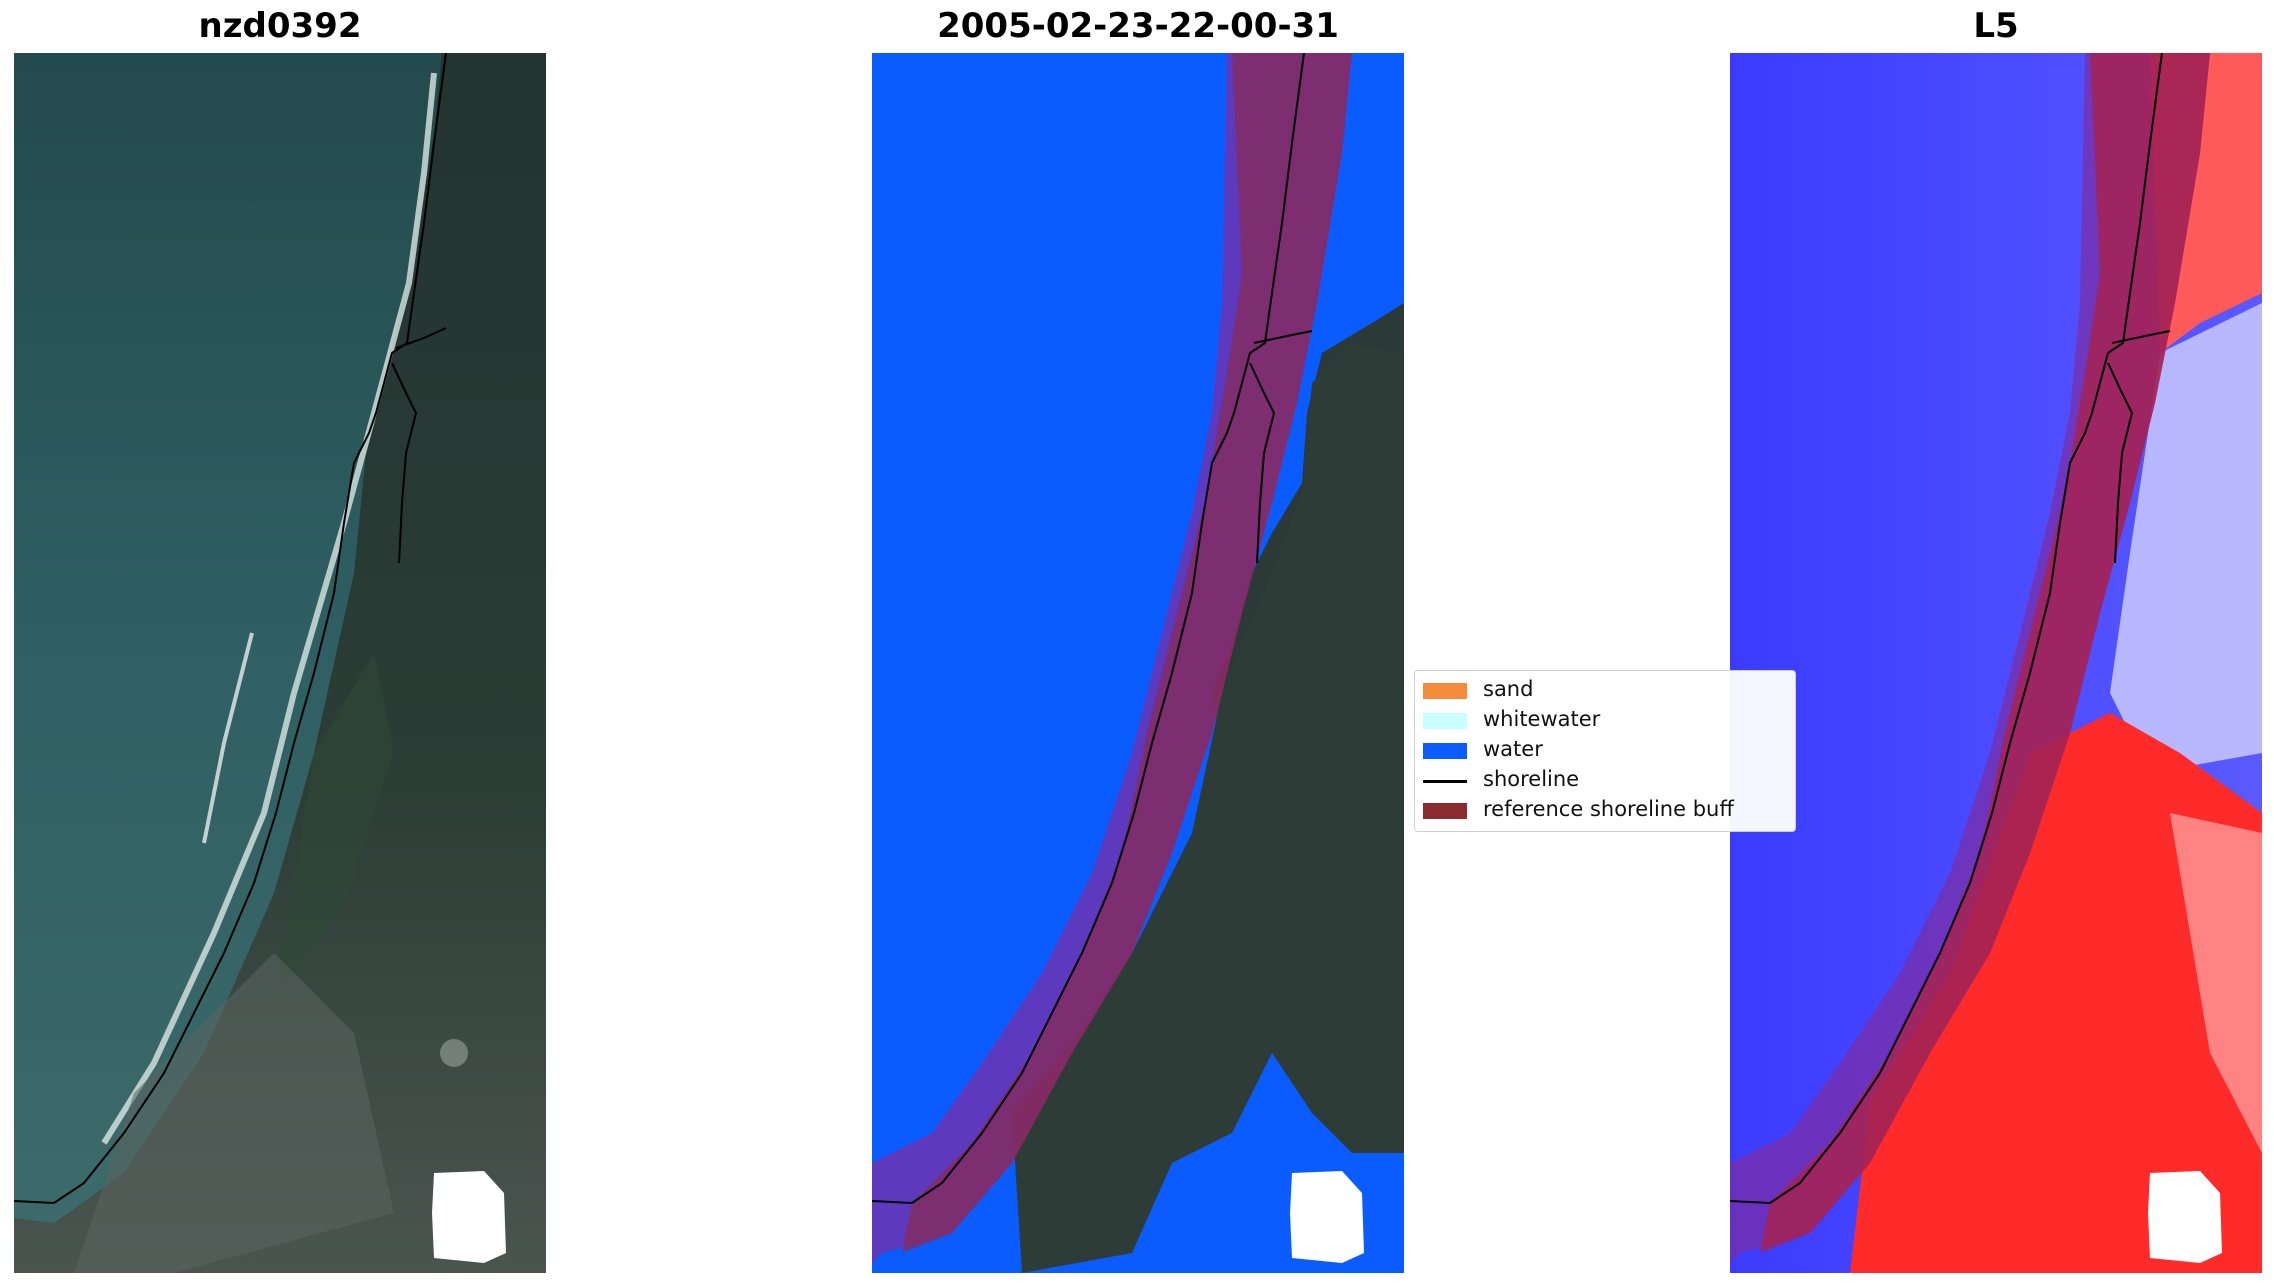 This screenshot has width=2274, height=1283. Describe the element at coordinates (1608, 809) in the screenshot. I see `legend-label-reference-buffer: reference shoreline buff` at that location.